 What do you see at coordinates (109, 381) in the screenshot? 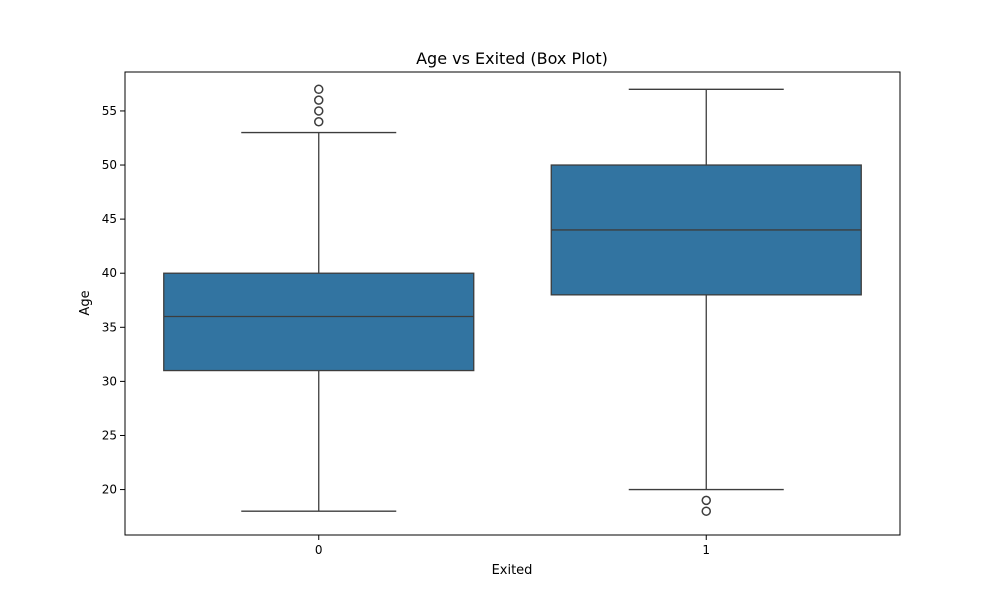
I see `y-tick-label: 30` at bounding box center [109, 381].